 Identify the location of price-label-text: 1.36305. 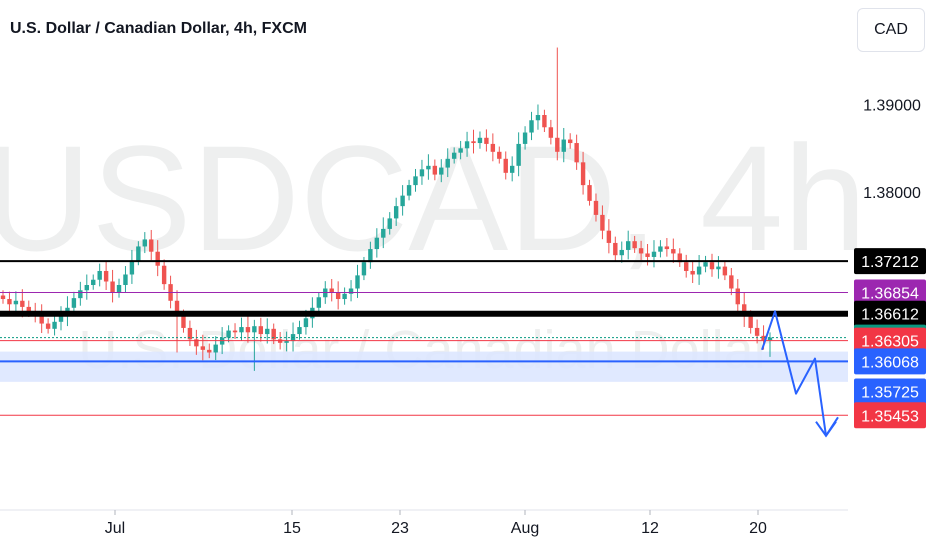
(890, 342).